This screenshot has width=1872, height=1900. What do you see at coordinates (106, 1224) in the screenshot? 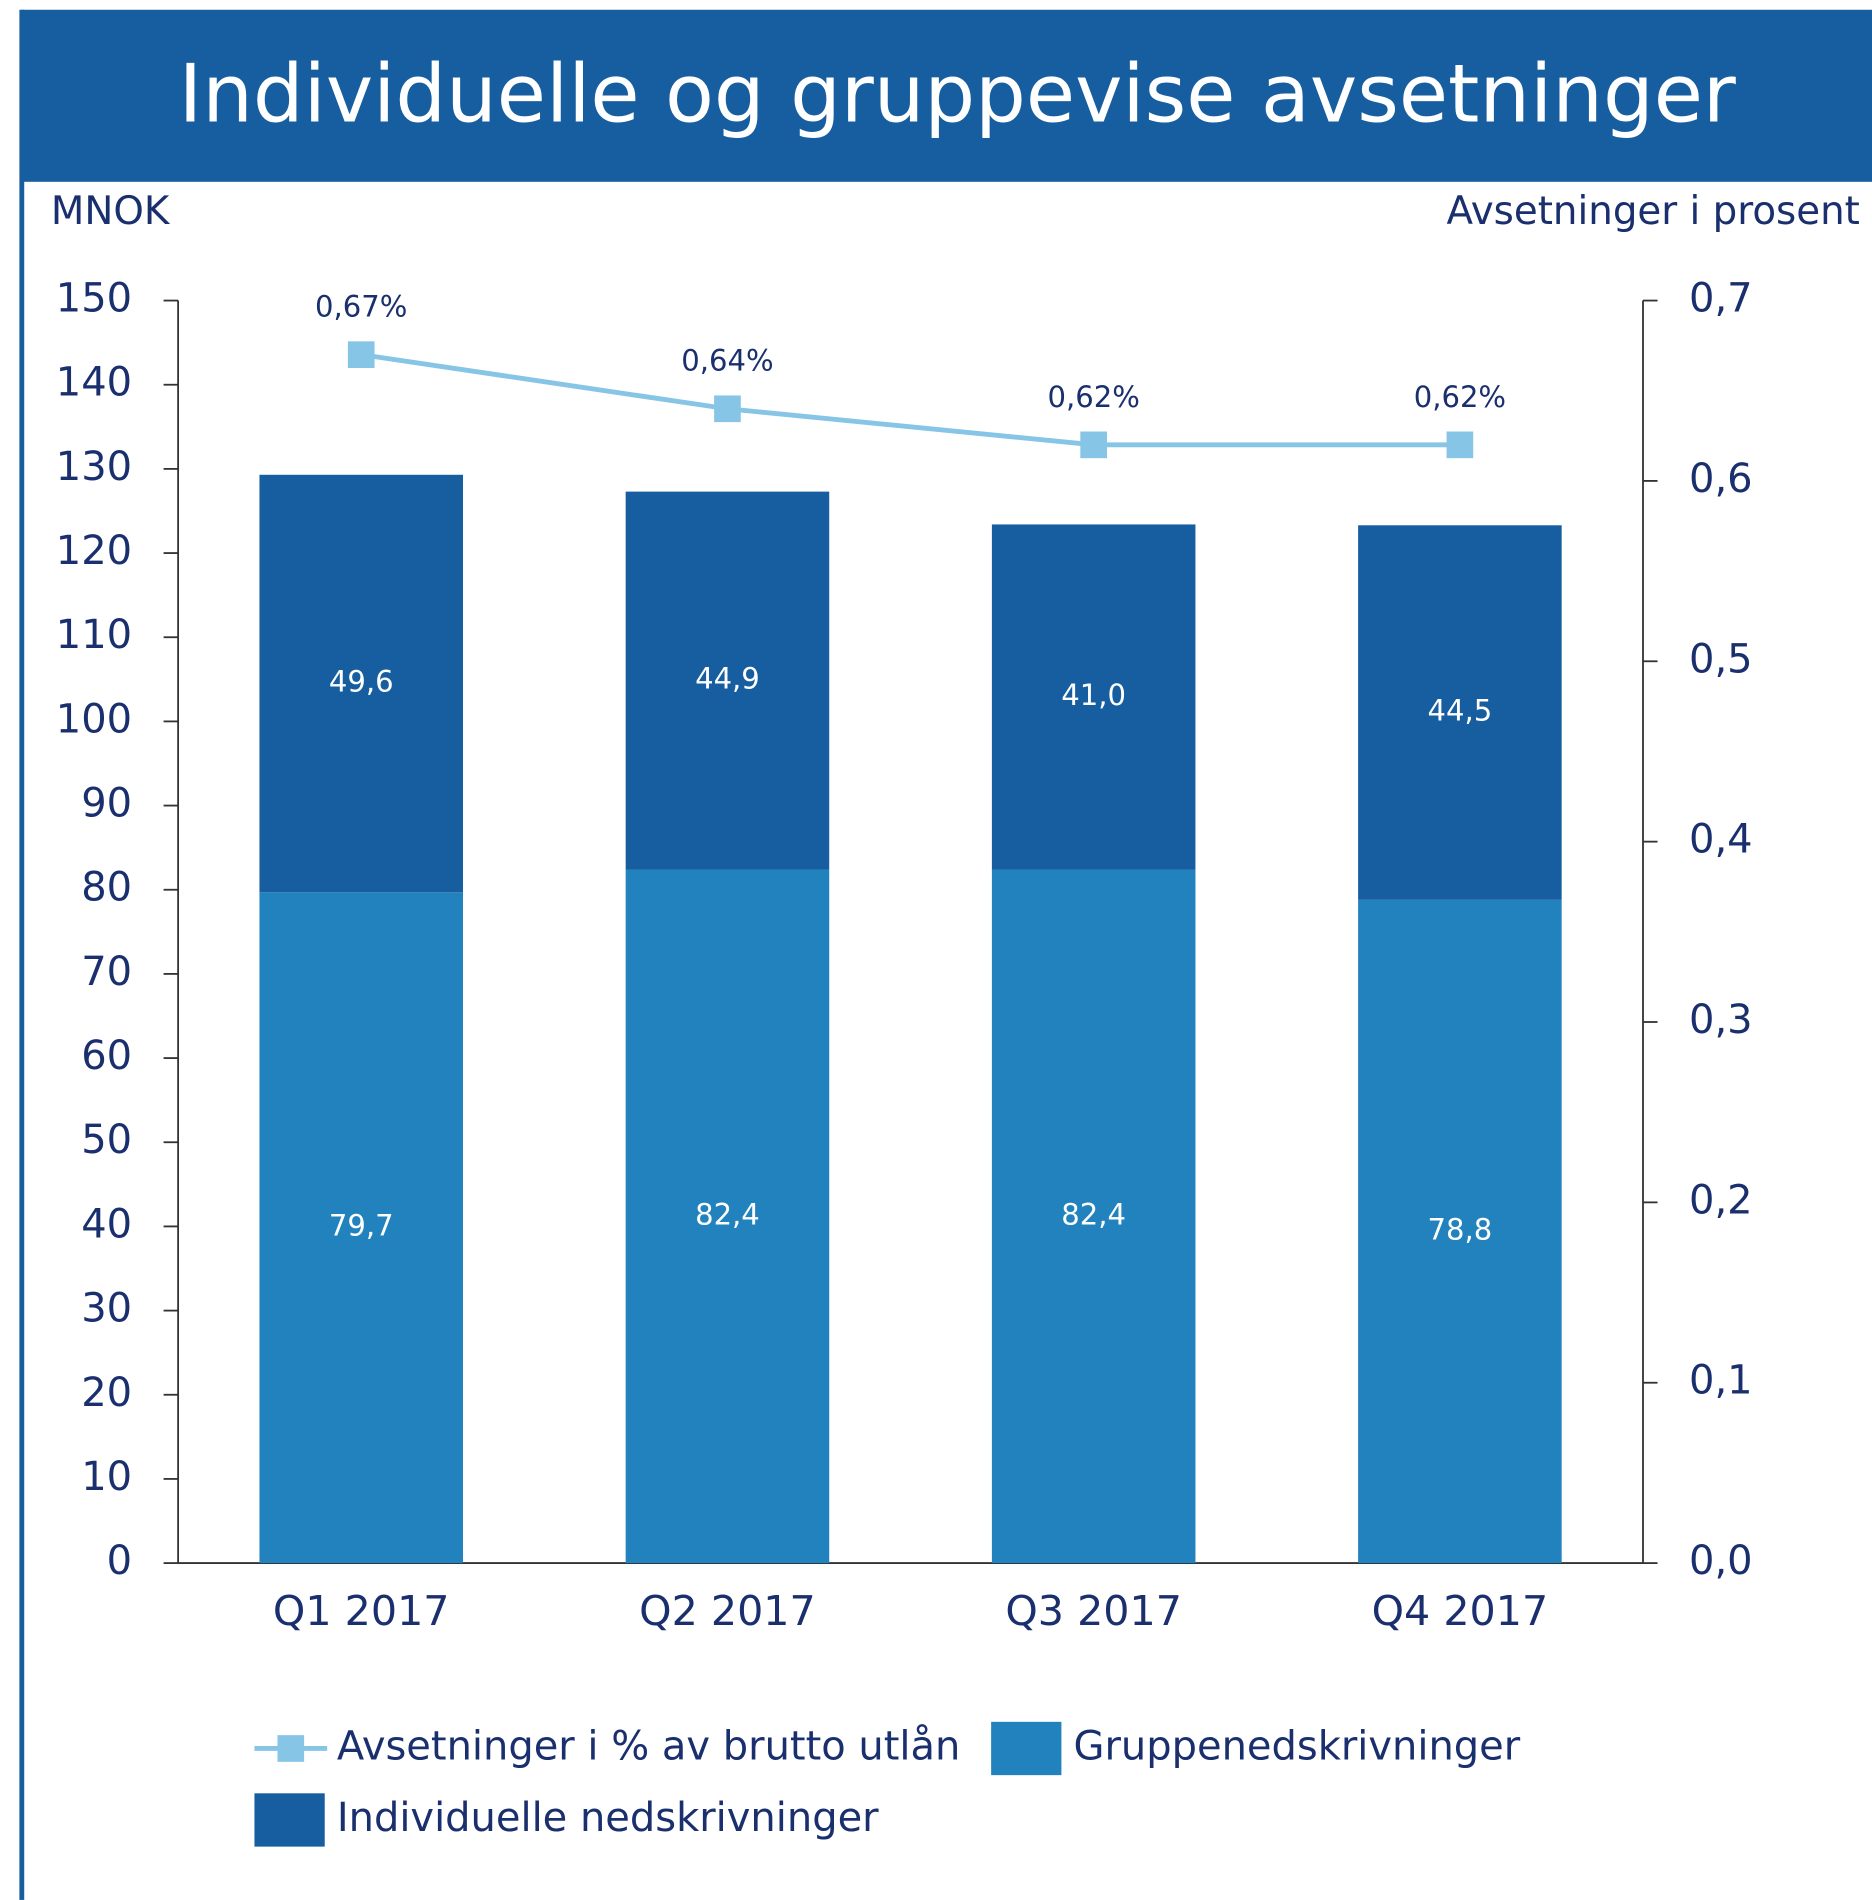
I see `y-tick-label: 40` at bounding box center [106, 1224].